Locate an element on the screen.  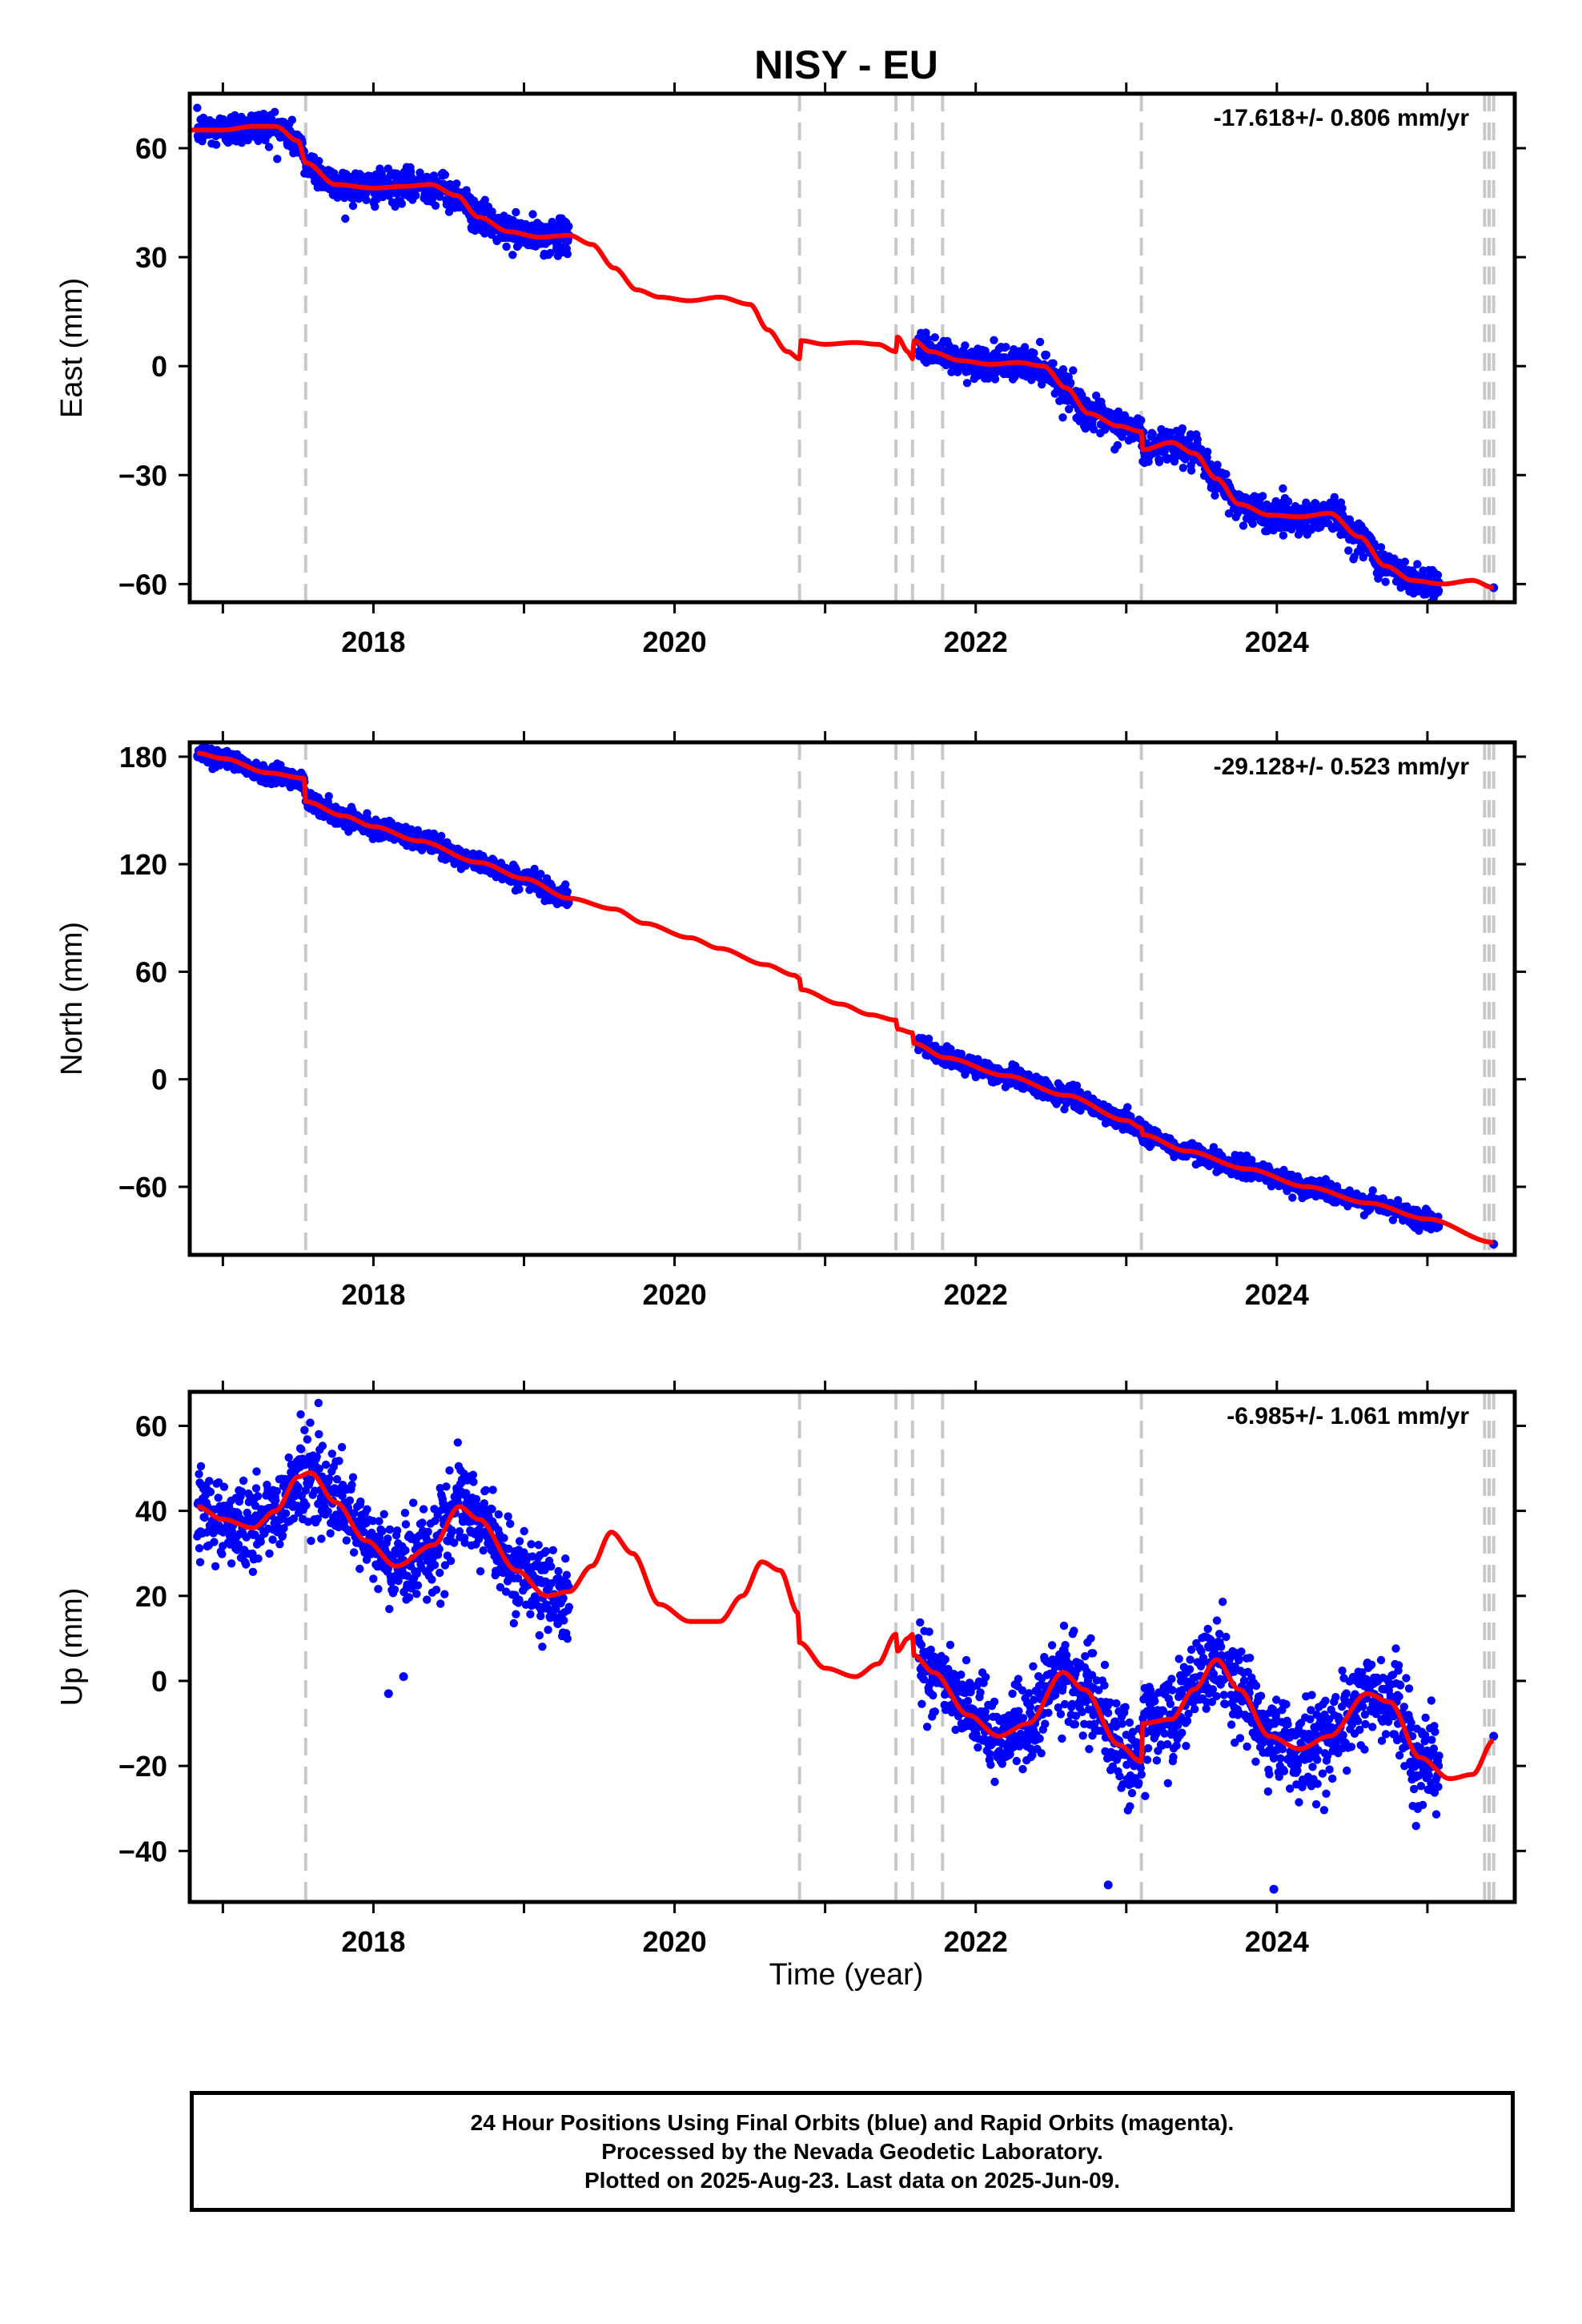
y-axis-label: North (mm) is located at coordinates (72, 999).